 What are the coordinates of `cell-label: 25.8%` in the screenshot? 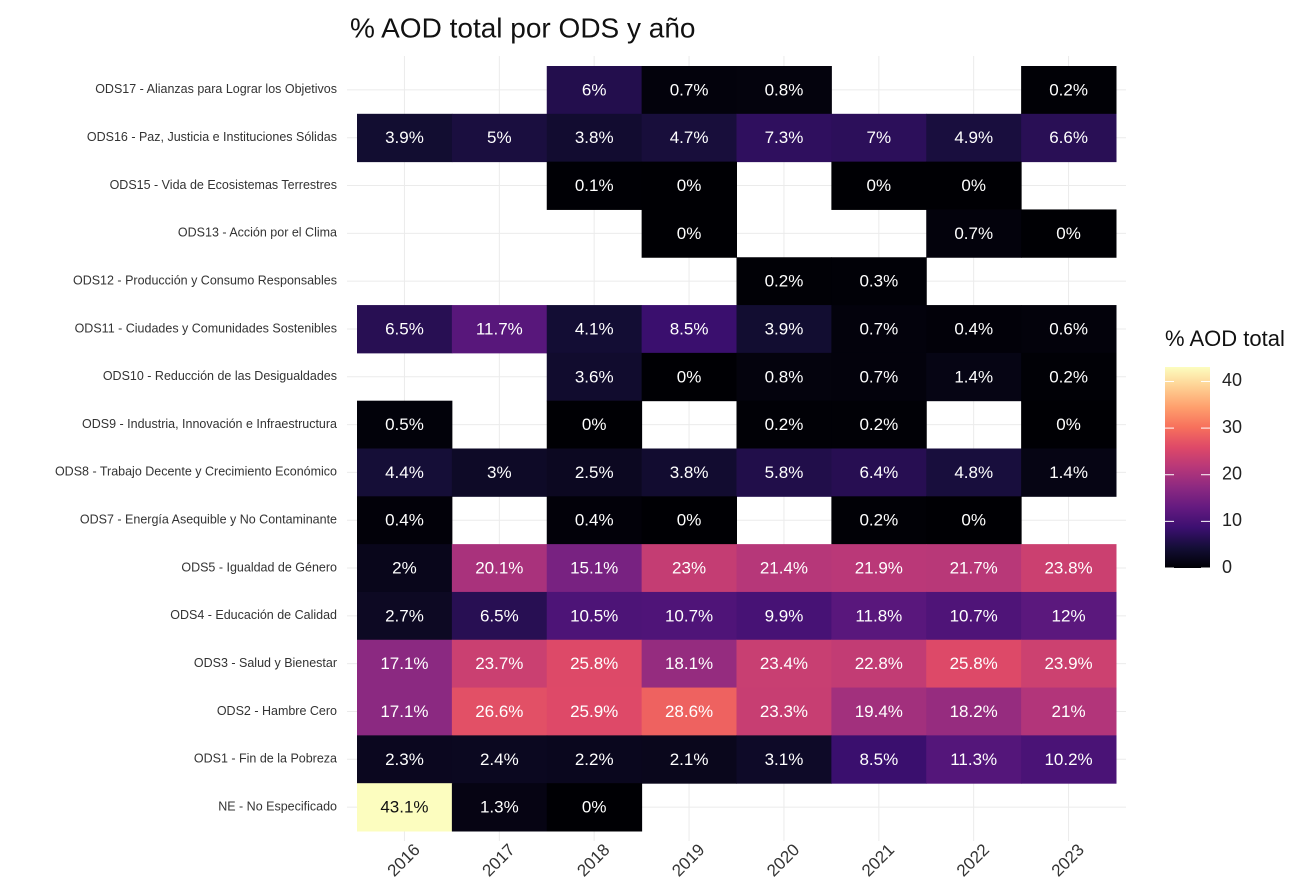 It's located at (974, 663).